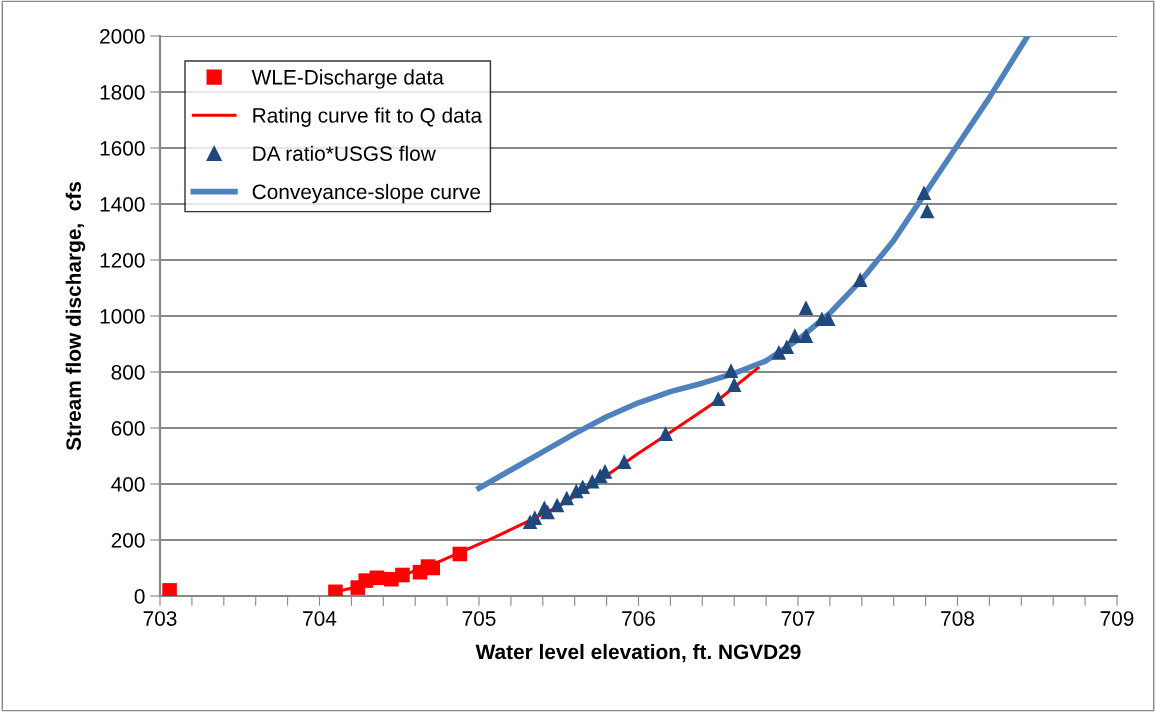 The width and height of the screenshot is (1156, 712). I want to click on y-tick-label: 600, so click(128, 428).